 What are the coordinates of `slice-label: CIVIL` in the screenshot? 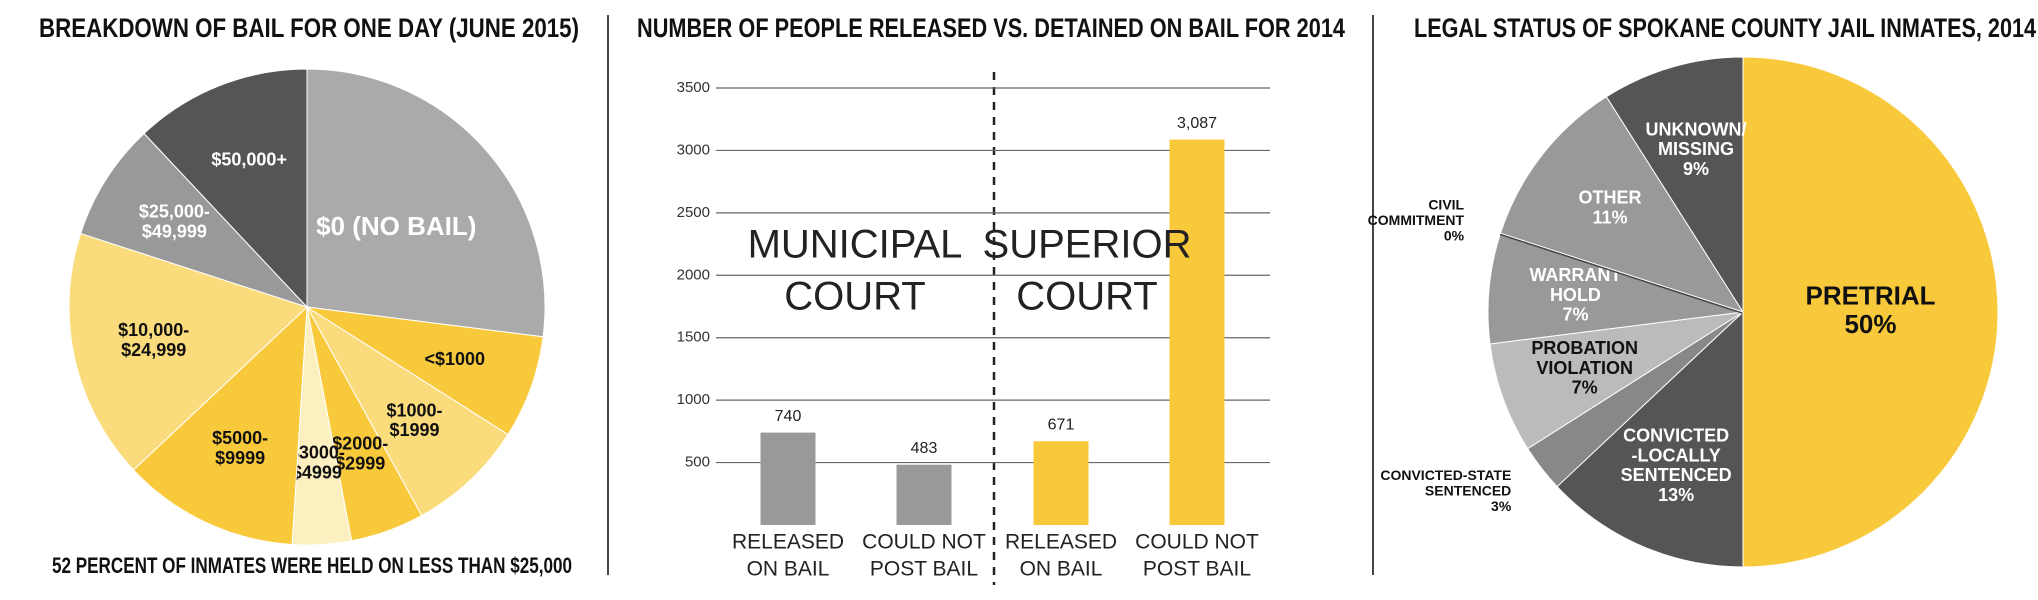 It's located at (1446, 205).